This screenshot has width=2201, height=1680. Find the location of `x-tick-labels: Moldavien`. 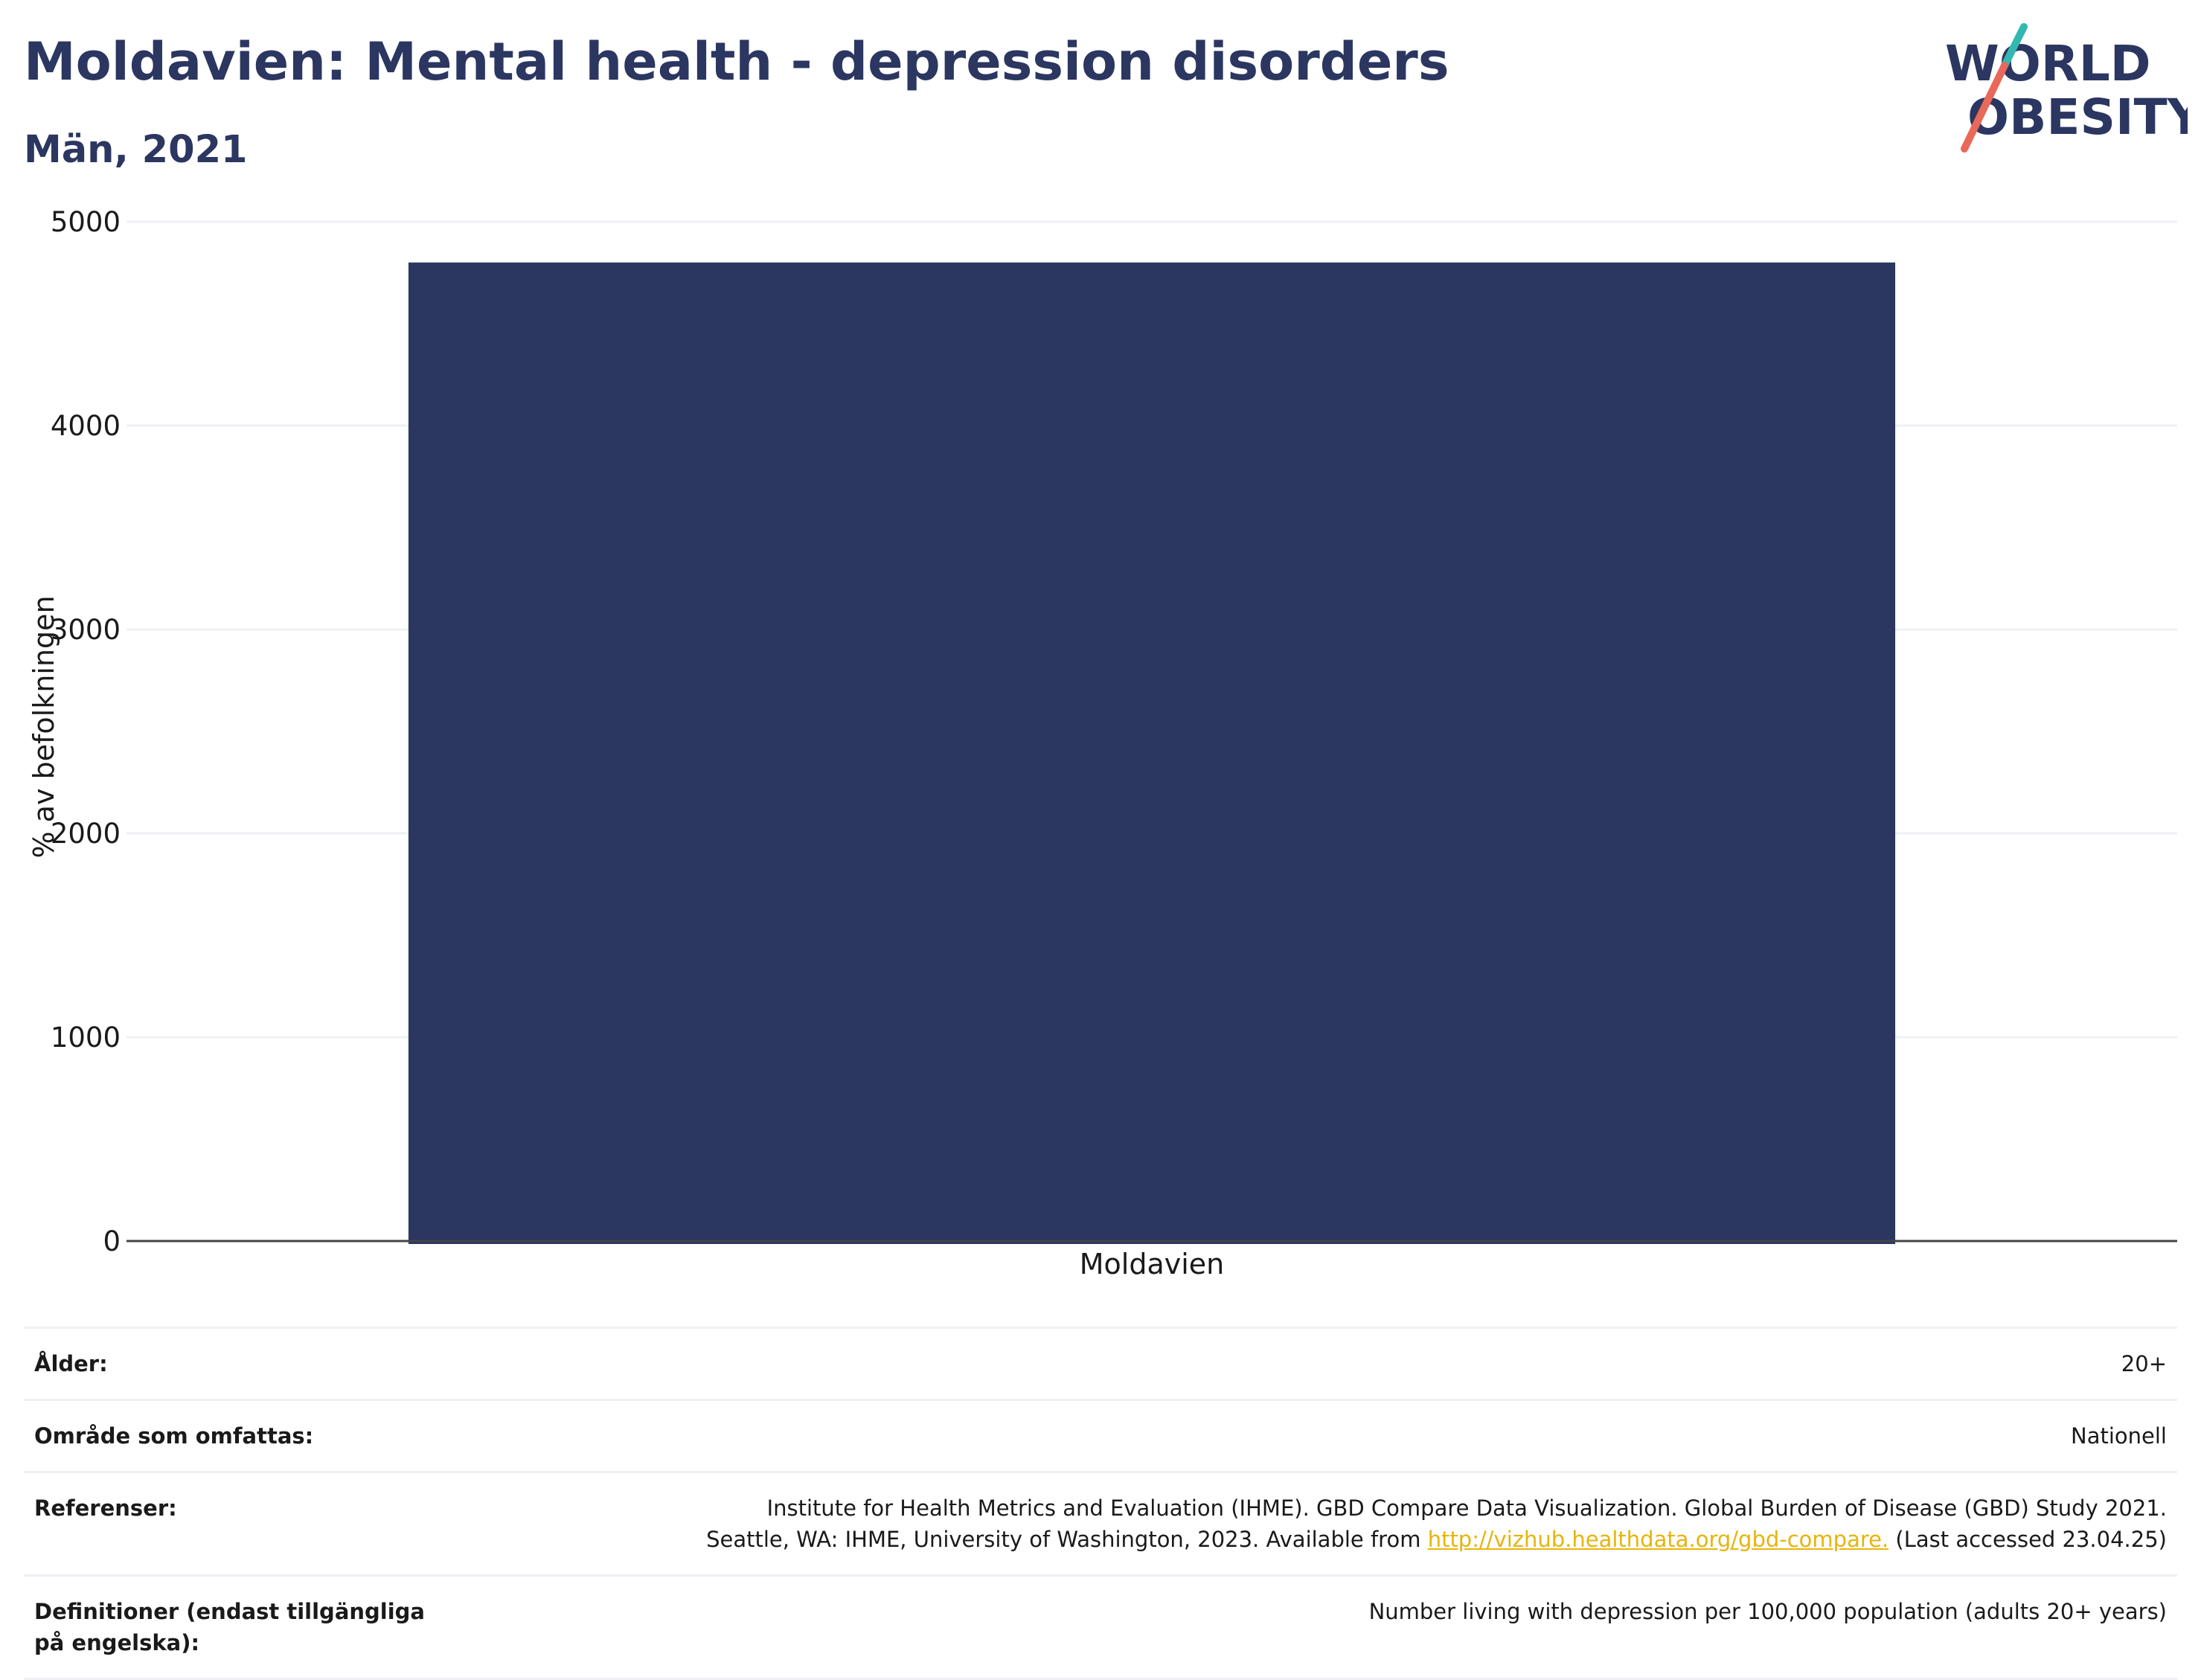

x-tick-labels: Moldavien is located at coordinates (1152, 1264).